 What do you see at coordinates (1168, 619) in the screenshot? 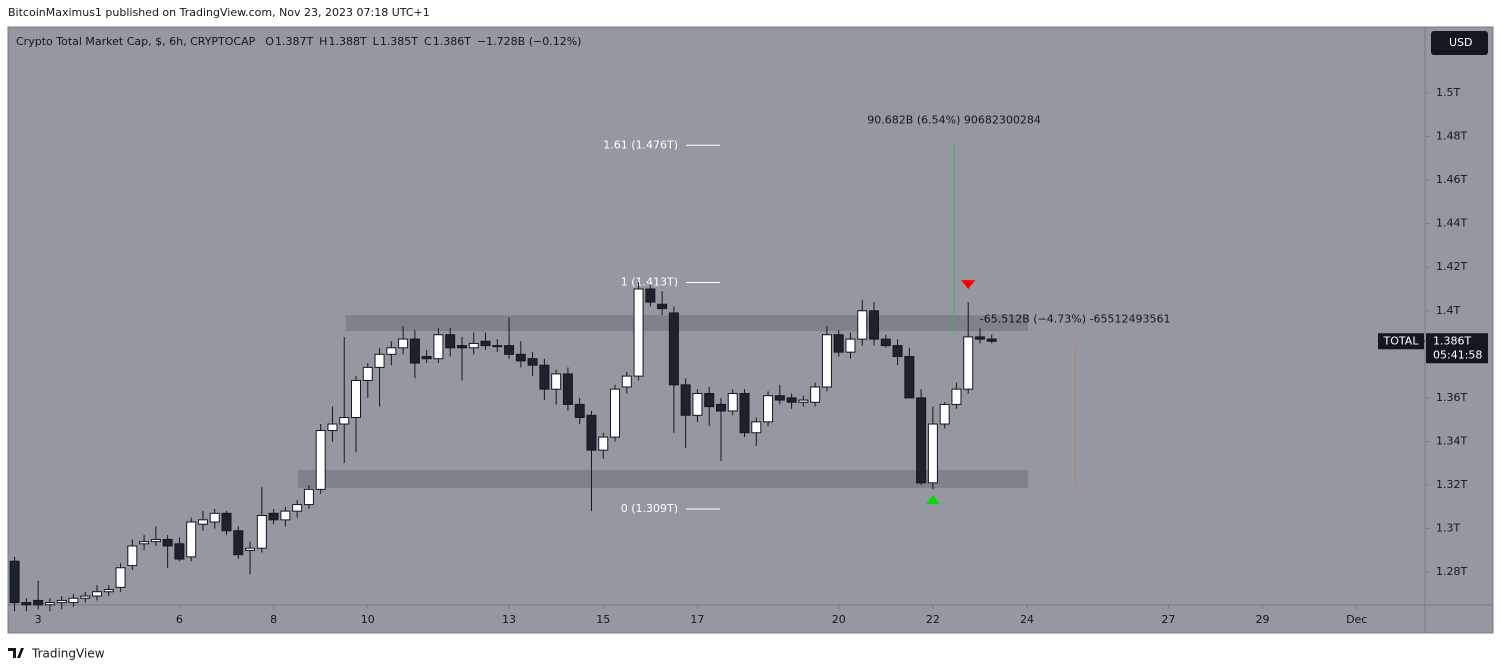
I see `x-tick-label: 27` at bounding box center [1168, 619].